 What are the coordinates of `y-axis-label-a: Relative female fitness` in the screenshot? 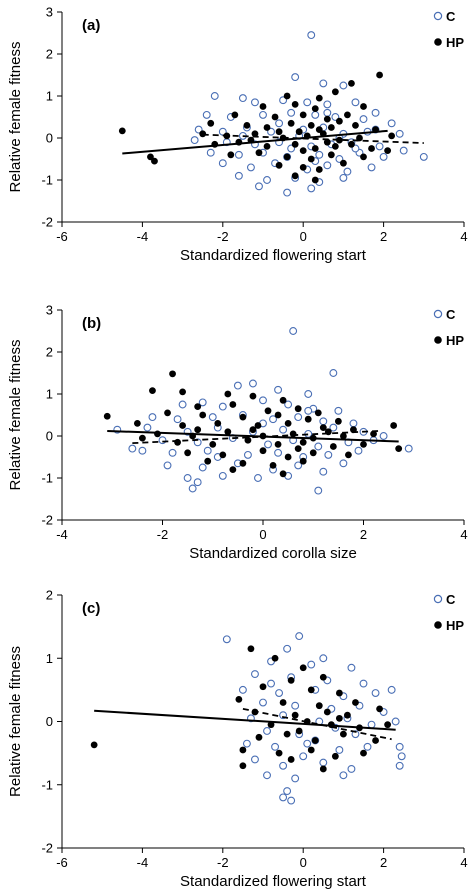 It's located at (15, 117).